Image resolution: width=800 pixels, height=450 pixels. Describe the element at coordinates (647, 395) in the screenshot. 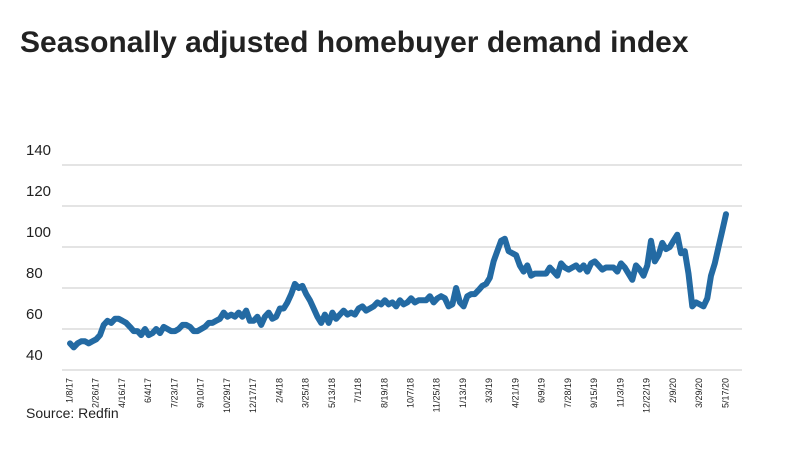

I see `x-tick-label: 12/22/19` at that location.